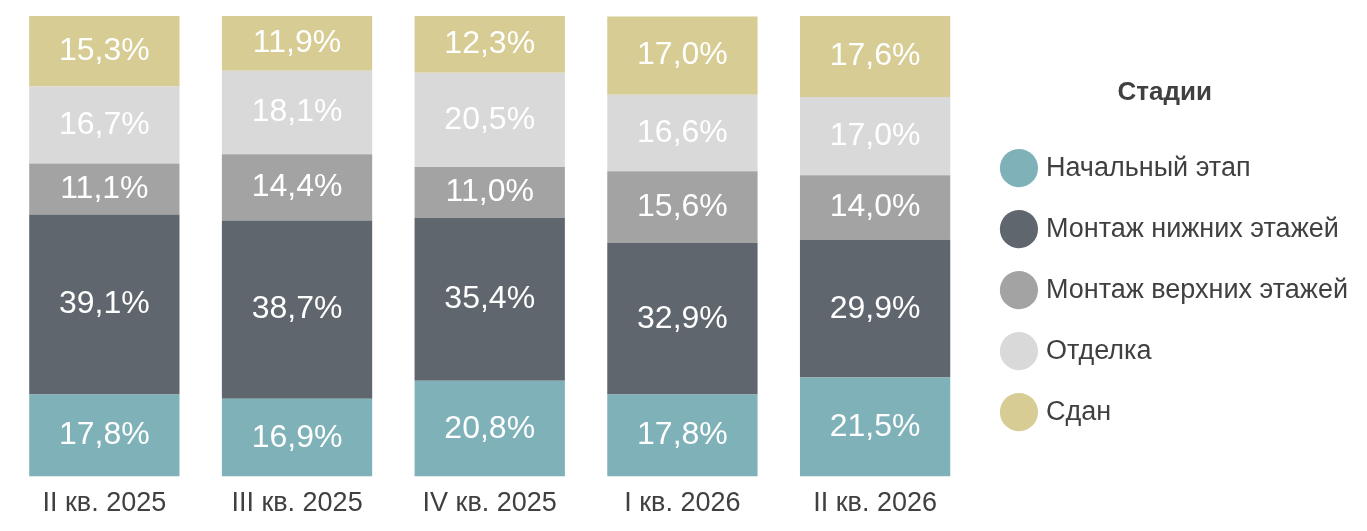 The height and width of the screenshot is (531, 1367). What do you see at coordinates (1099, 349) in the screenshot?
I see `legend-label: Отделка` at bounding box center [1099, 349].